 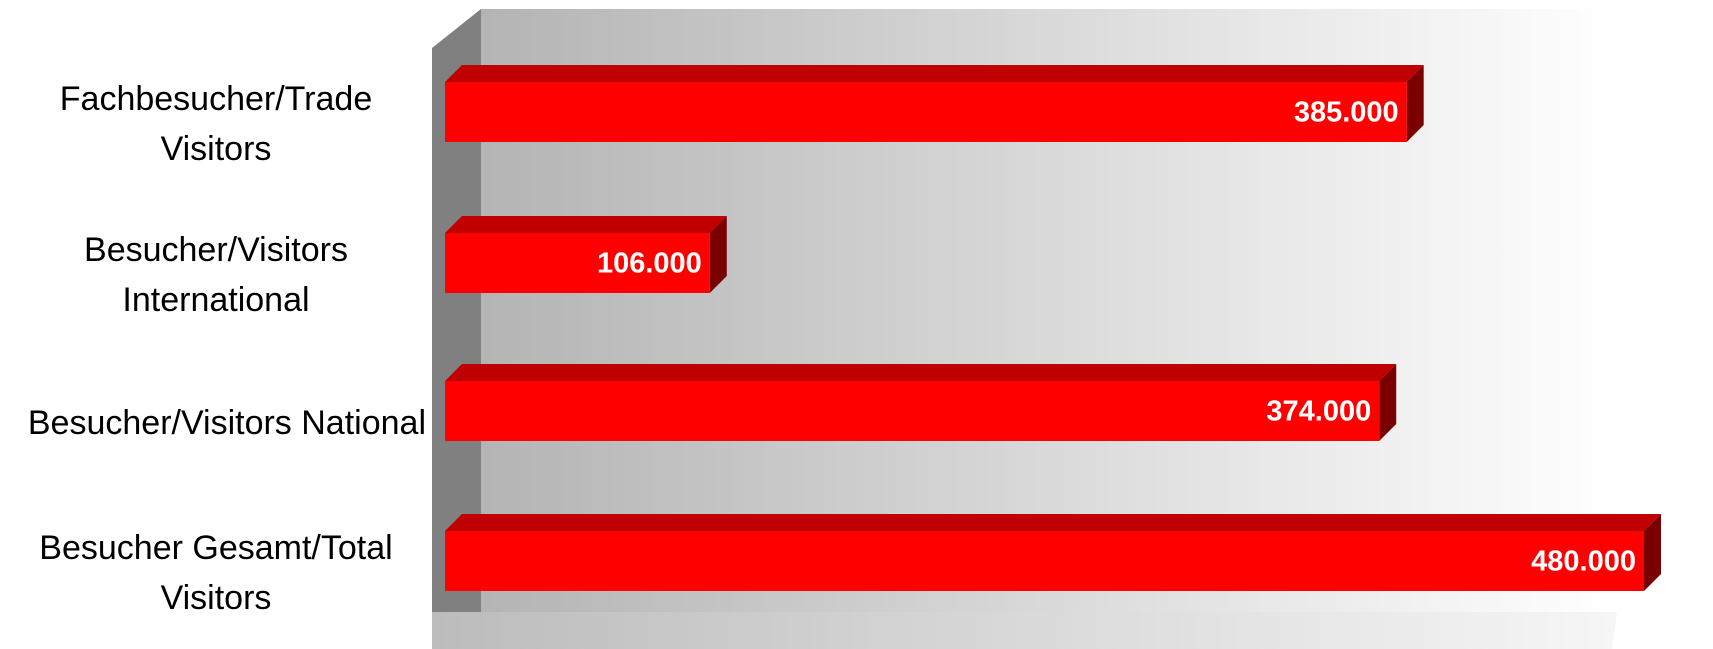 I want to click on value-label: 480.000, so click(x=1583, y=562).